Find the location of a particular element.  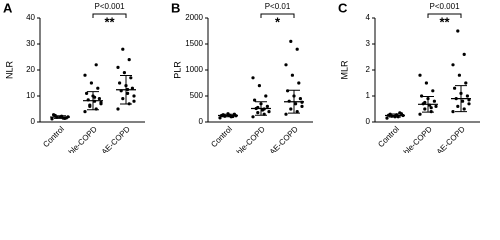

panel-letter: C is located at coordinates (343, 7).